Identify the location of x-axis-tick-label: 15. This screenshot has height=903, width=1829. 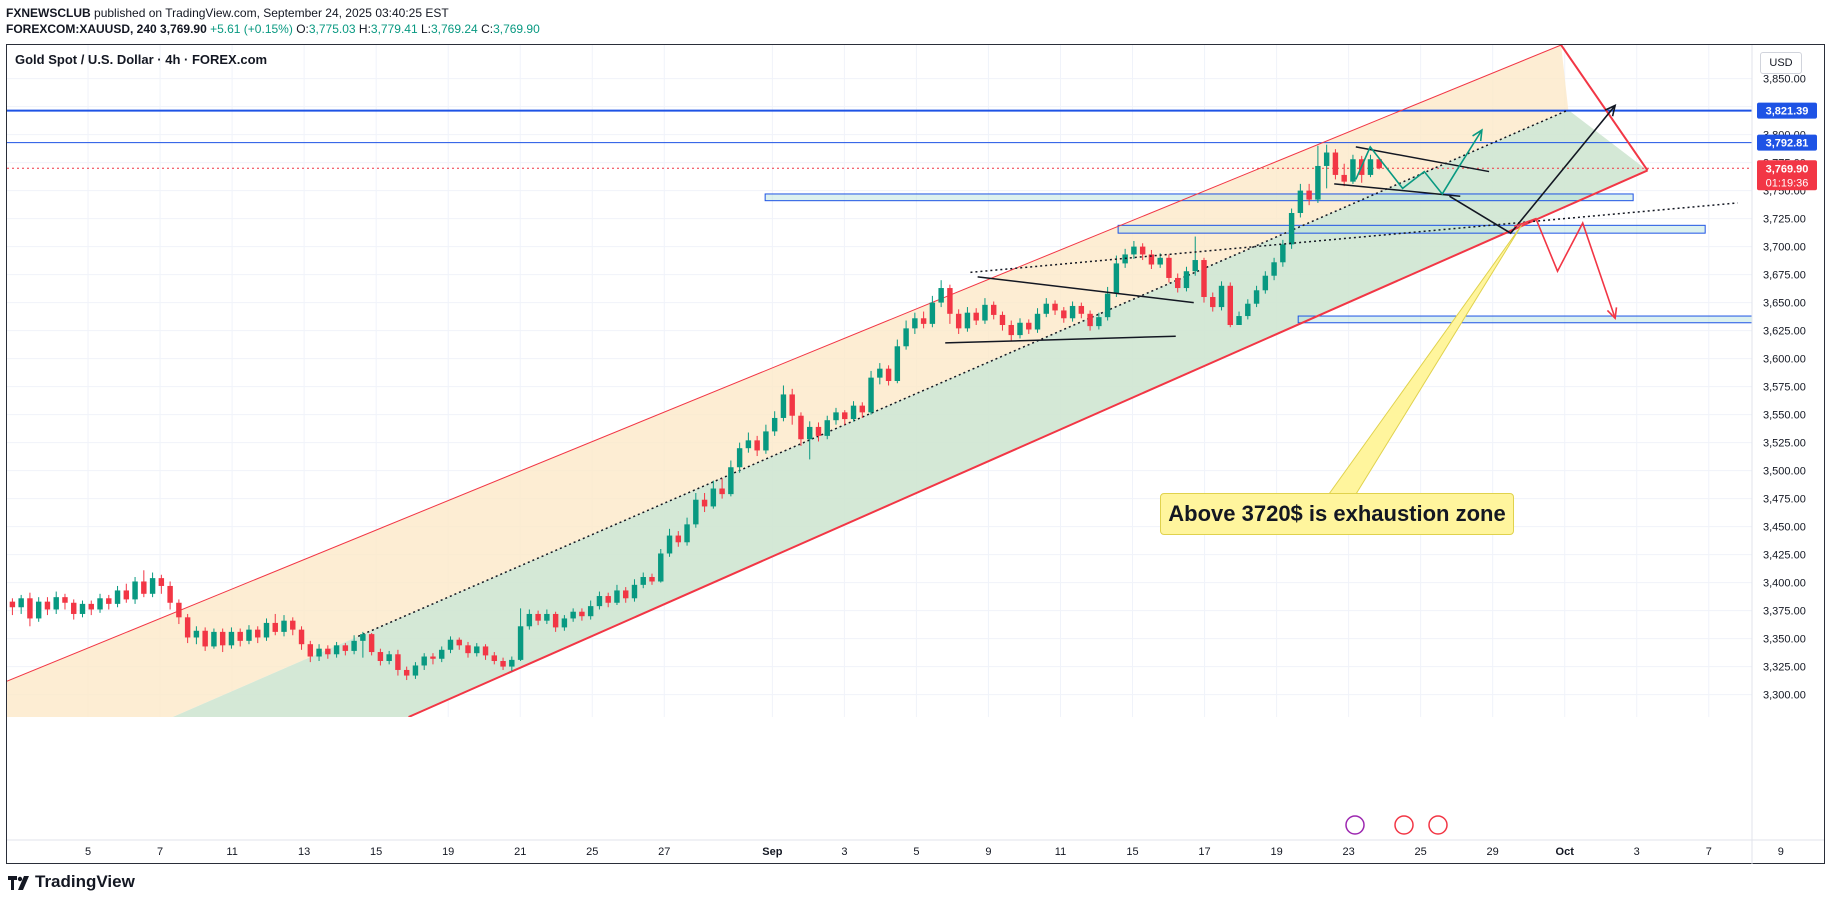
(1132, 852).